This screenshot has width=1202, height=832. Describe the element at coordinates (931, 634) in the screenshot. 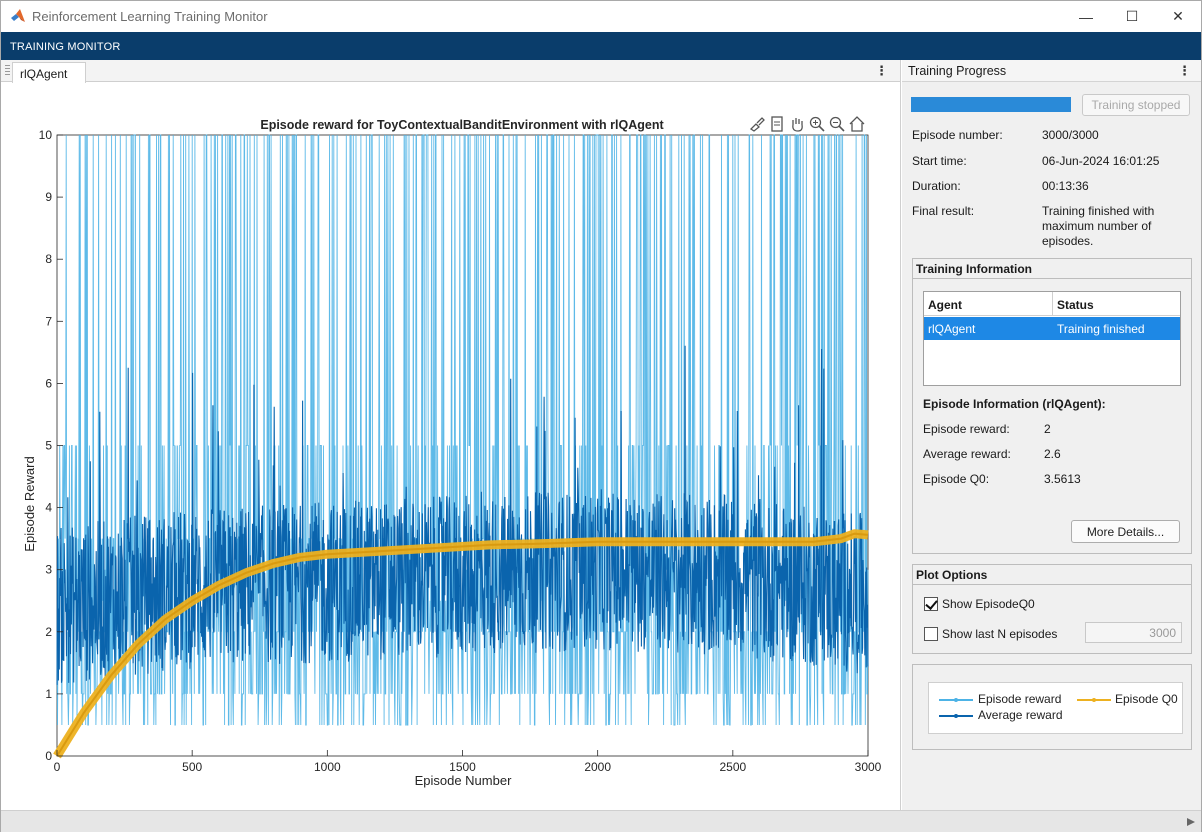

I see `show-last-n-checkbox` at that location.